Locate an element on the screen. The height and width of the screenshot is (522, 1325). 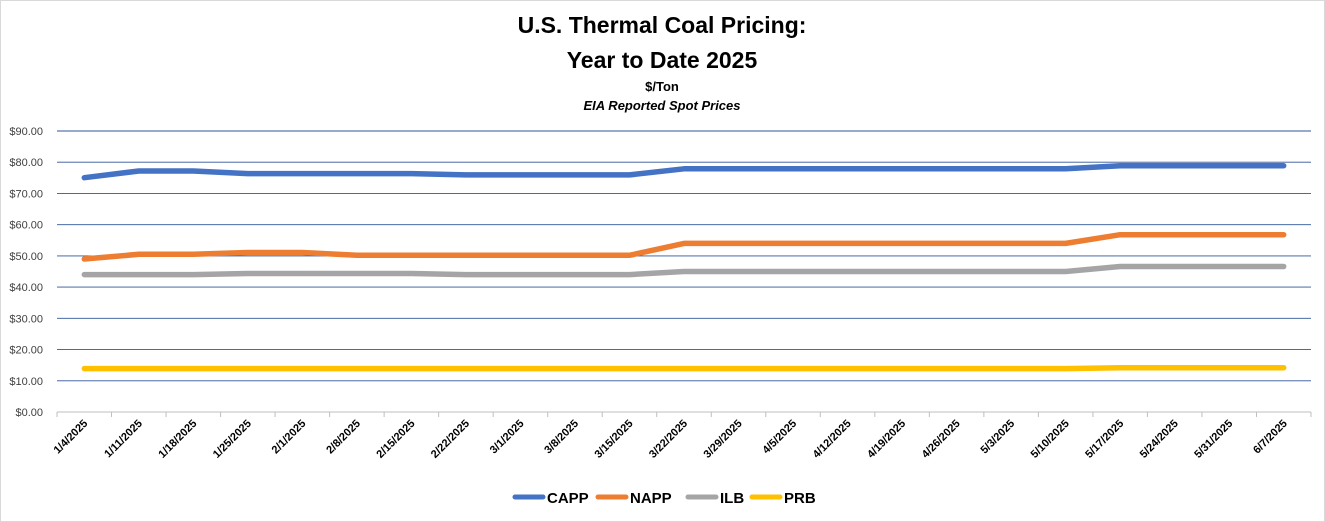
legend-label: NAPP is located at coordinates (651, 498).